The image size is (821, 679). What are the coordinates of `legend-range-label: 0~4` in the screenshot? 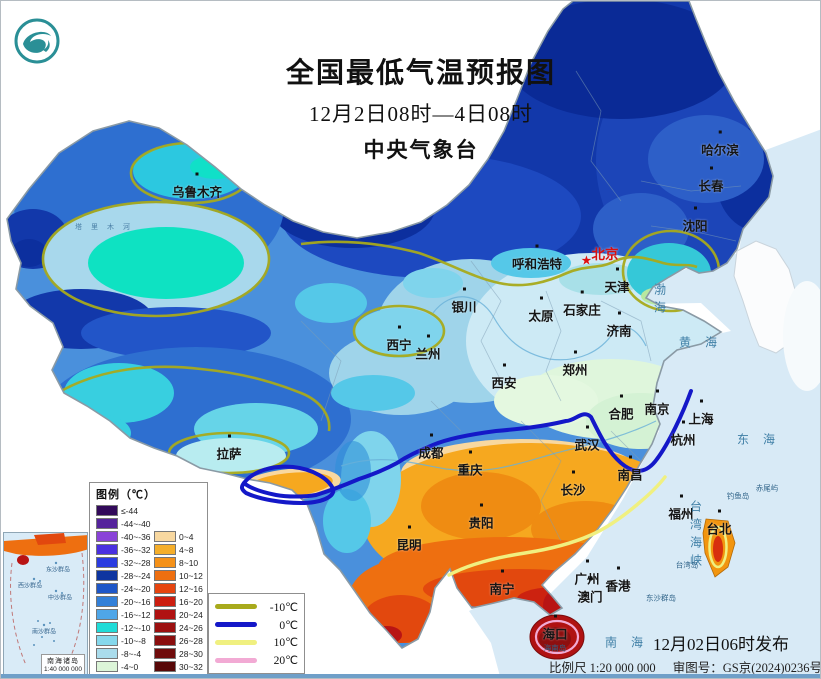 It's located at (186, 536).